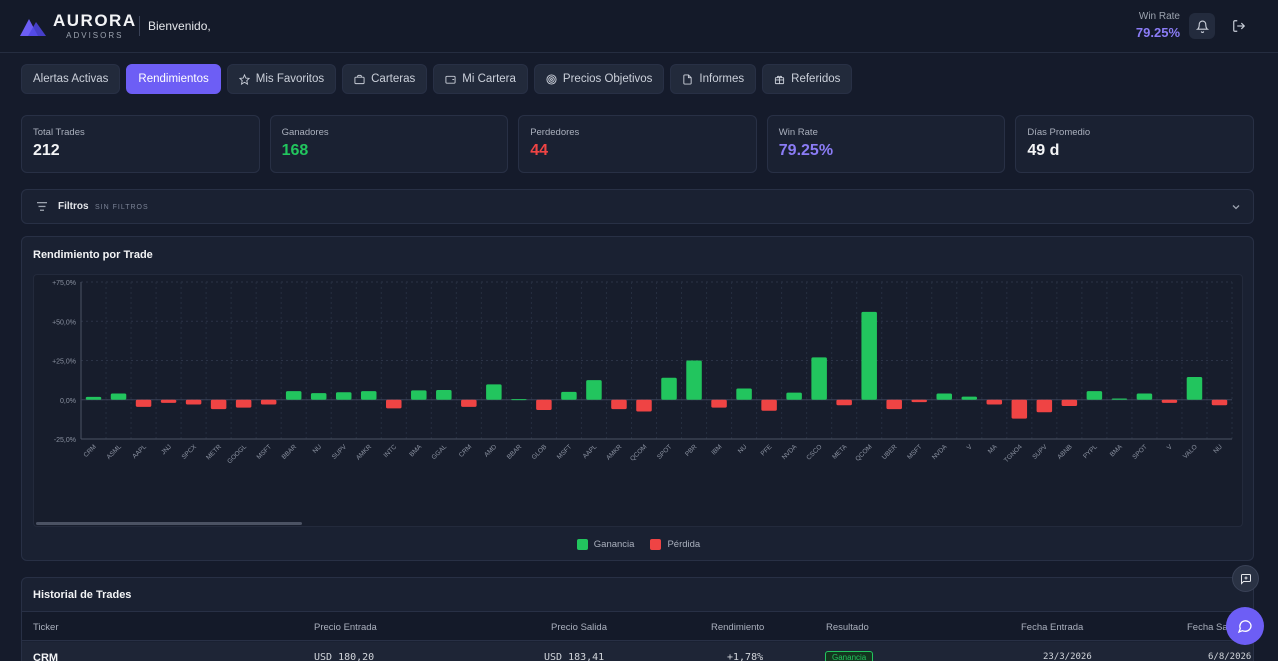 This screenshot has height=661, width=1278. Describe the element at coordinates (819, 378) in the screenshot. I see `bar-csco` at that location.